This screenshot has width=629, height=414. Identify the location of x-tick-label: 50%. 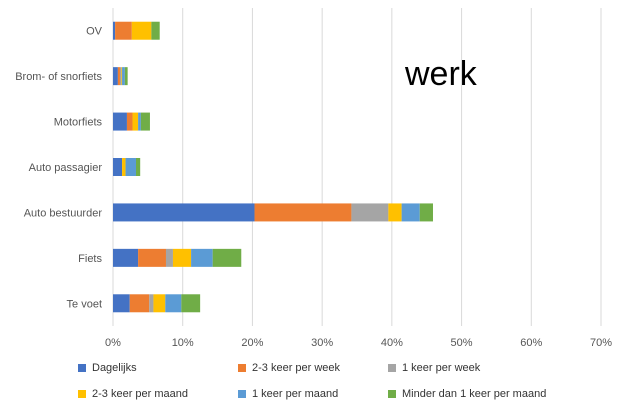
(462, 343).